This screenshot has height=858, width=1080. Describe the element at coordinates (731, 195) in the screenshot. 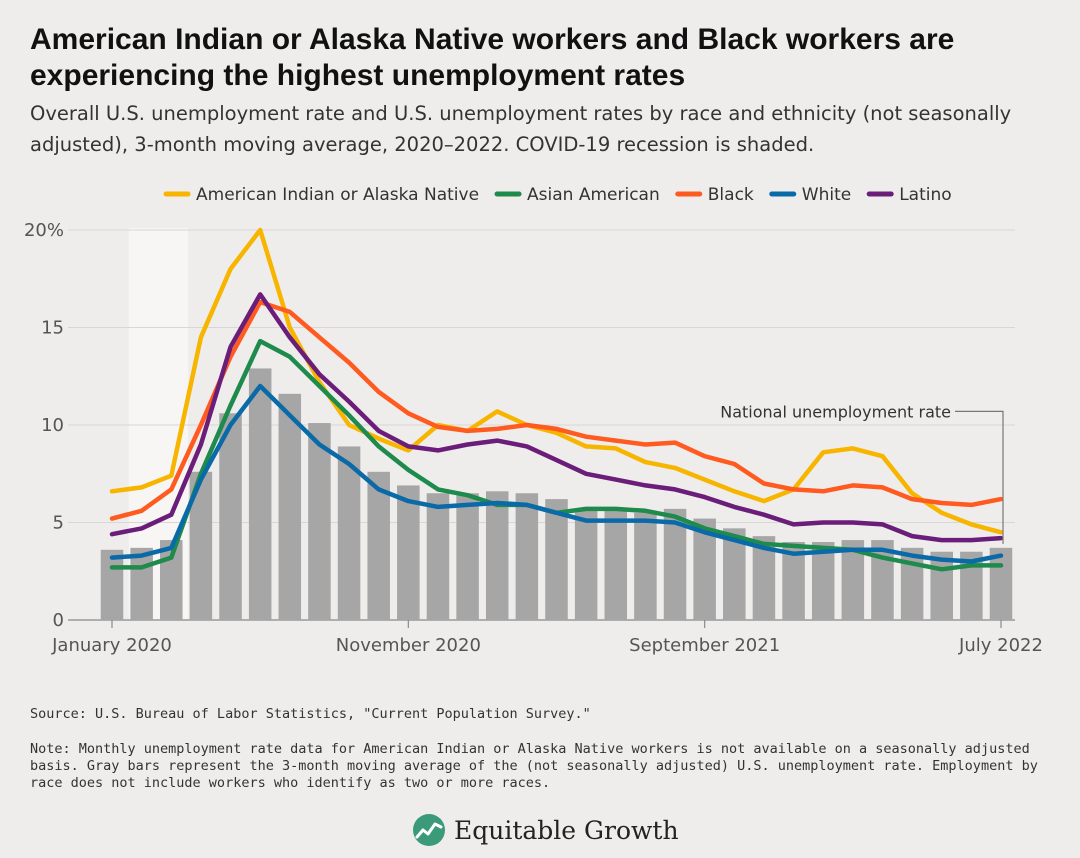

I see `legend-label: Black` at that location.